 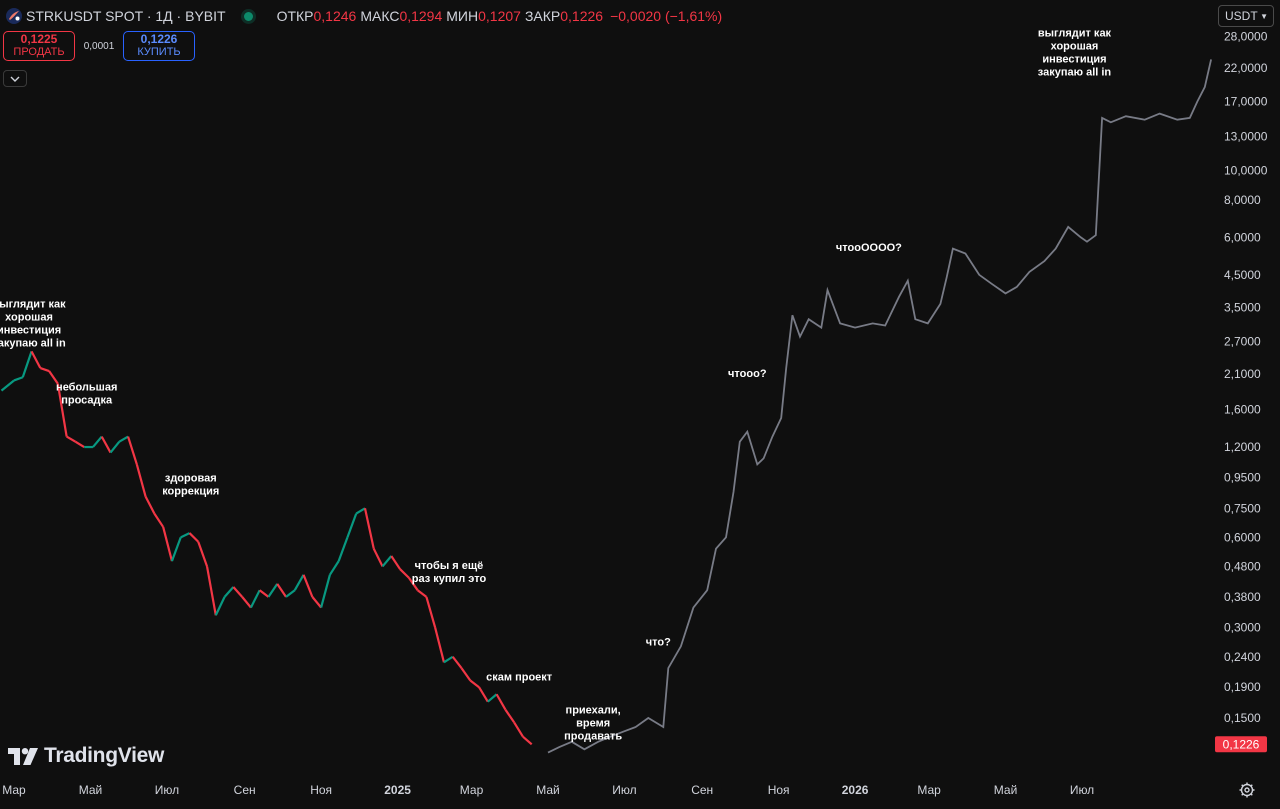 What do you see at coordinates (86, 394) in the screenshot?
I see `annotation-text: небольшая просадка` at bounding box center [86, 394].